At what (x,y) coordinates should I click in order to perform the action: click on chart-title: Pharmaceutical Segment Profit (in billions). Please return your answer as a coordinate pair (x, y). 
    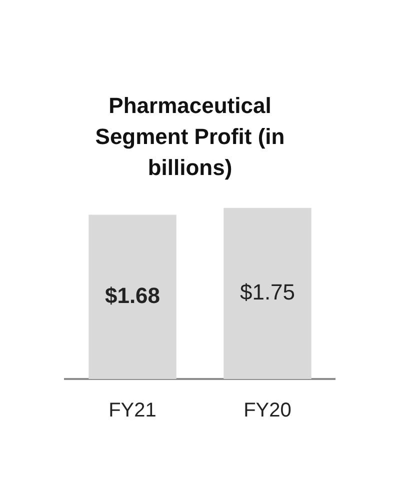
    Looking at the image, I should click on (190, 137).